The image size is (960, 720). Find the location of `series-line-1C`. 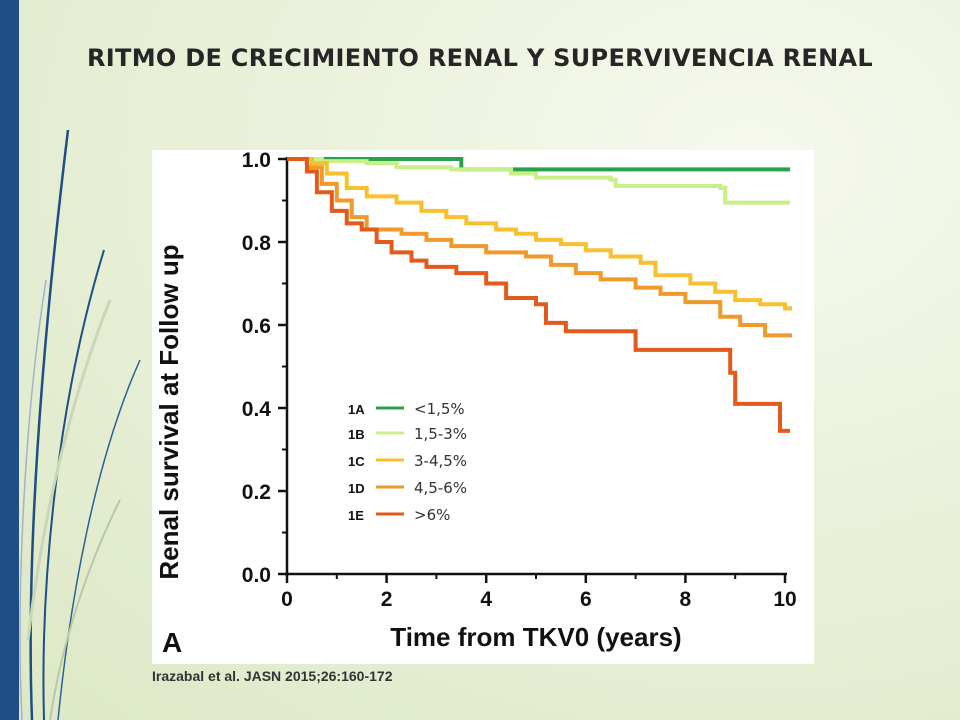

series-line-1C is located at coordinates (539, 234).